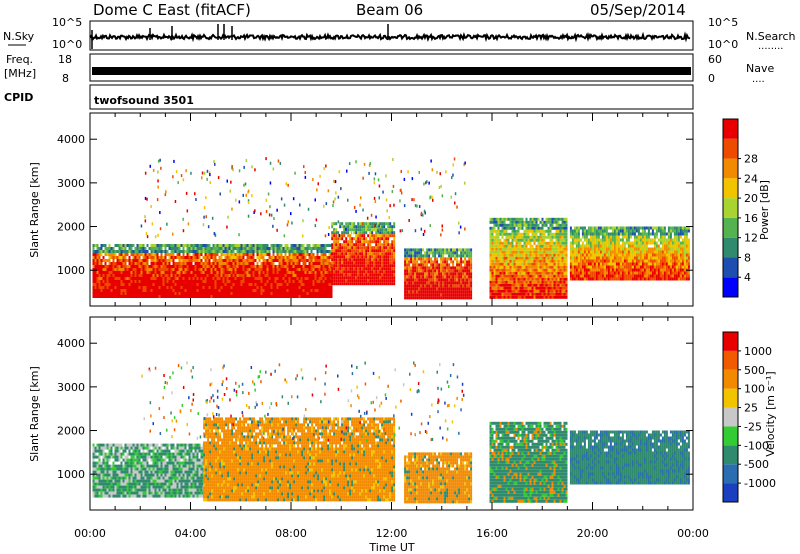 Image resolution: width=800 pixels, height=554 pixels. What do you see at coordinates (144, 100) in the screenshot?
I see `cpid-program: twofsound 3501` at bounding box center [144, 100].